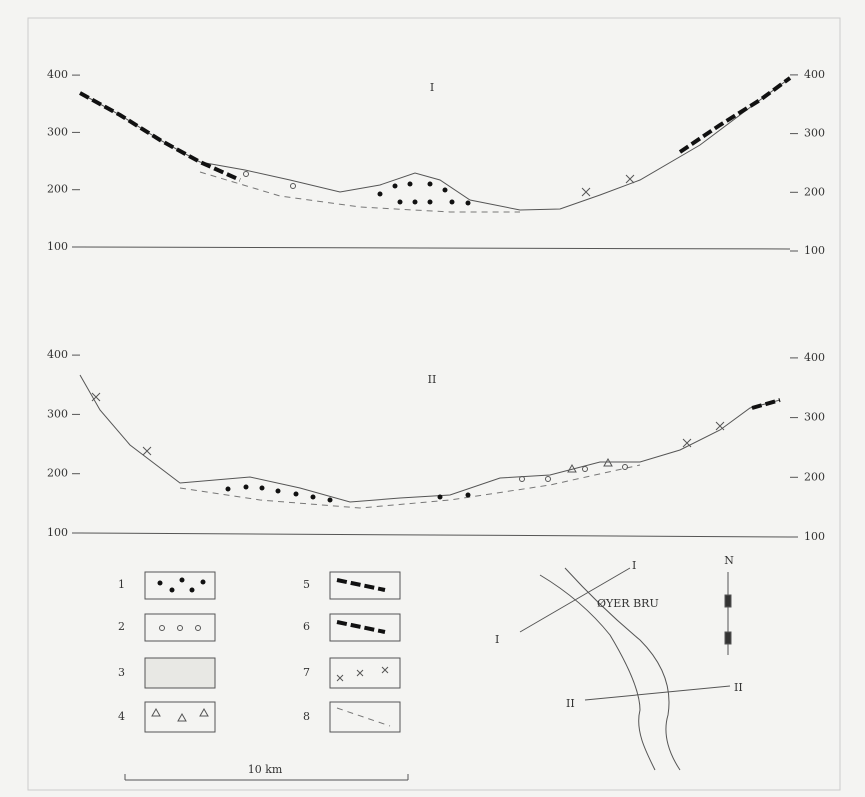 This screenshot has width=865, height=797. What do you see at coordinates (432, 87) in the screenshot?
I see `profile-label: I` at bounding box center [432, 87].